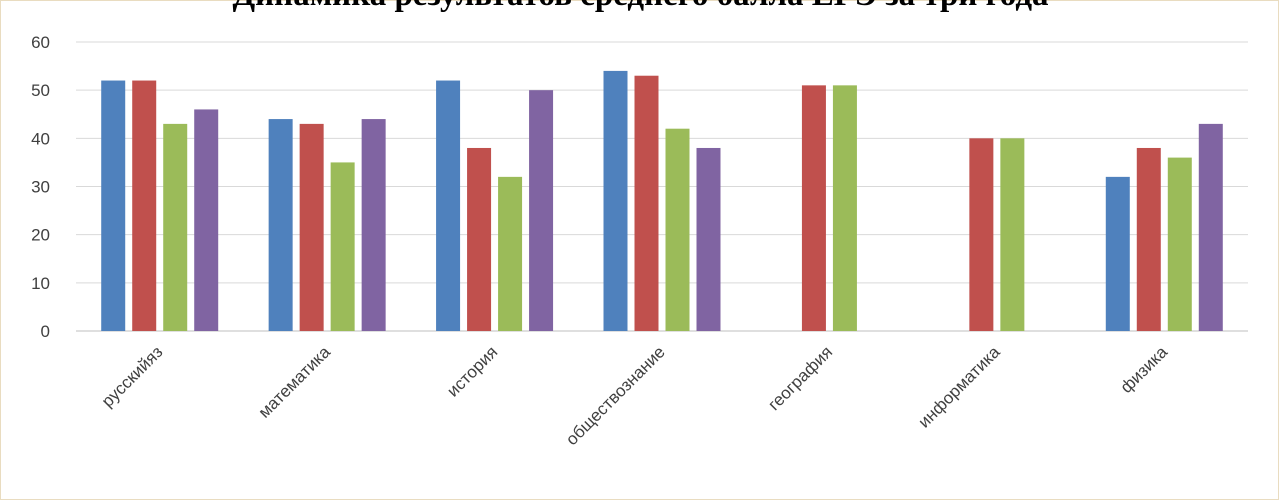  Describe the element at coordinates (615, 395) in the screenshot. I see `x-tick-label: обществознание` at that location.